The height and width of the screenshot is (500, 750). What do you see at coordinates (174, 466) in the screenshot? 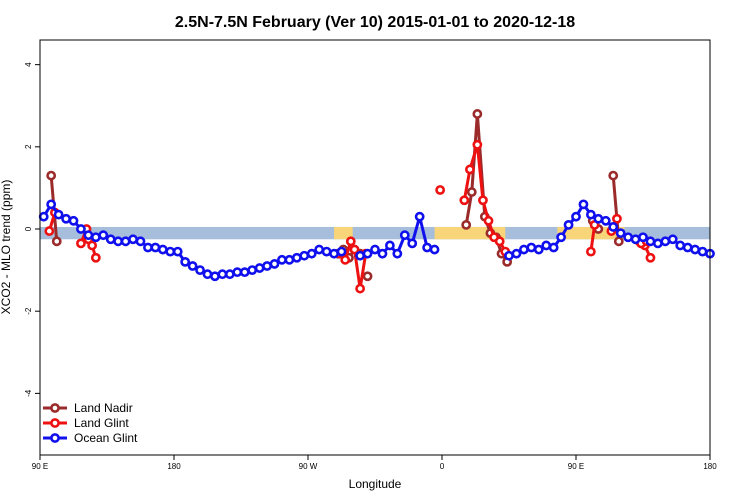
I see `x-tick-label: 180` at bounding box center [174, 466].